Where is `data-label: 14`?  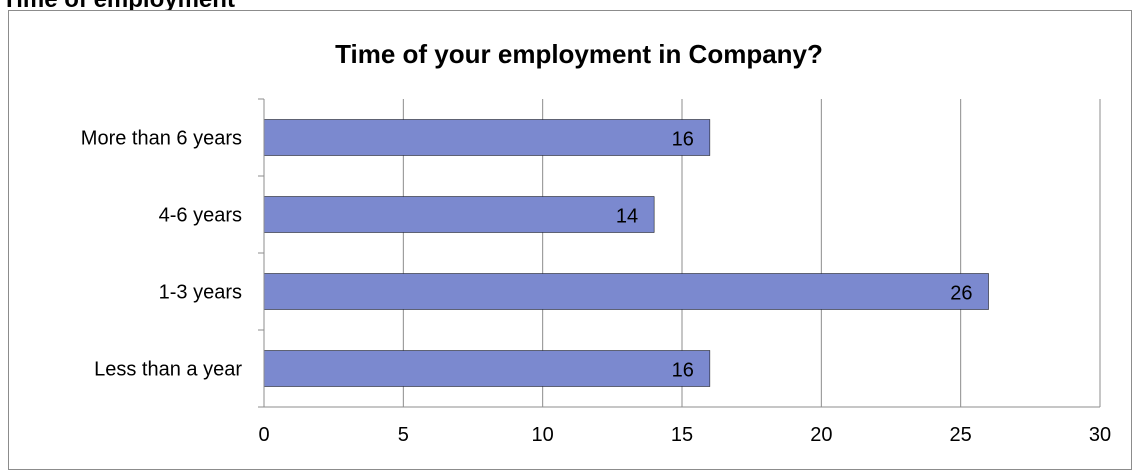 data-label: 14 is located at coordinates (627, 217).